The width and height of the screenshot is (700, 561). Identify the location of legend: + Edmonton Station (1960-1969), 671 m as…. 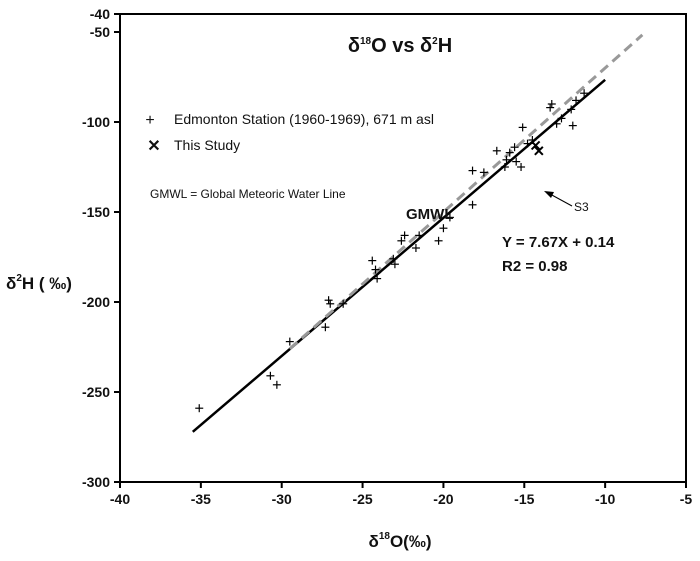
(289, 133).